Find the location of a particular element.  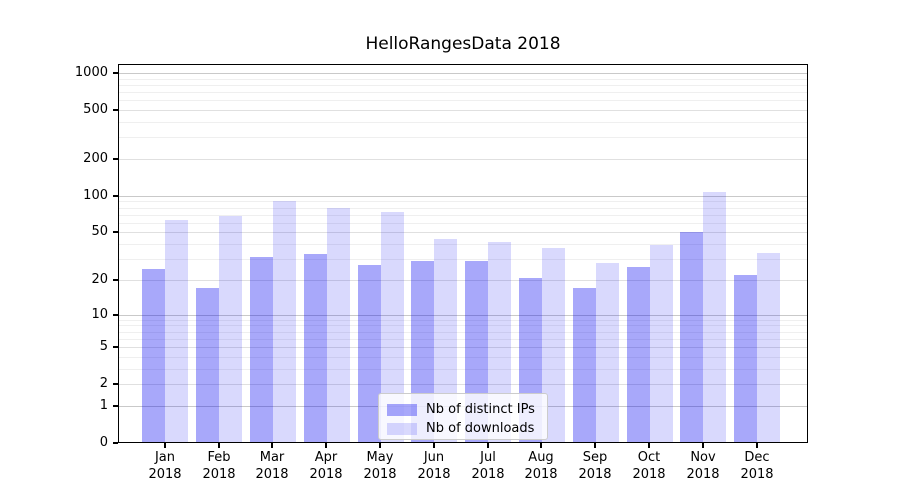

bar-ips-sep is located at coordinates (584, 365).